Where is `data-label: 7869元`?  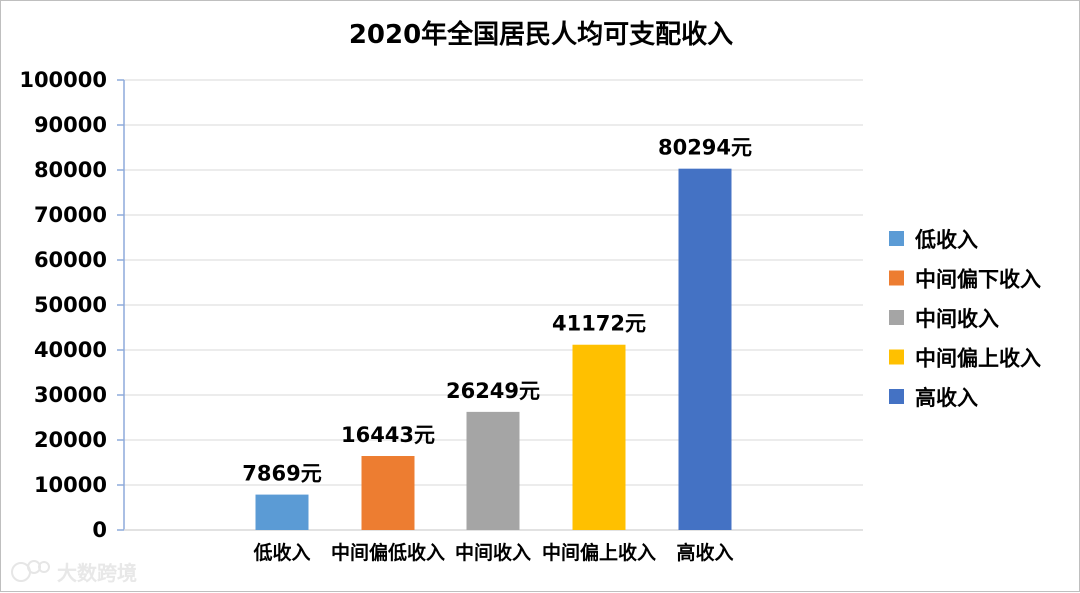 data-label: 7869元 is located at coordinates (281, 474).